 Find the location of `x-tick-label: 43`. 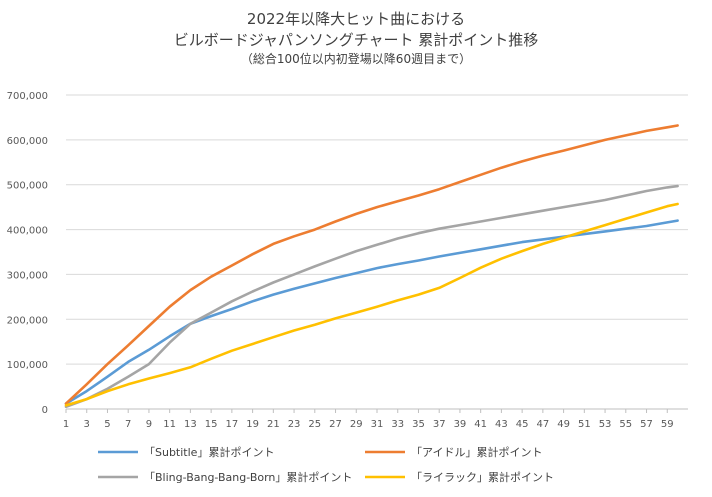

x-tick-label: 43 is located at coordinates (501, 424).